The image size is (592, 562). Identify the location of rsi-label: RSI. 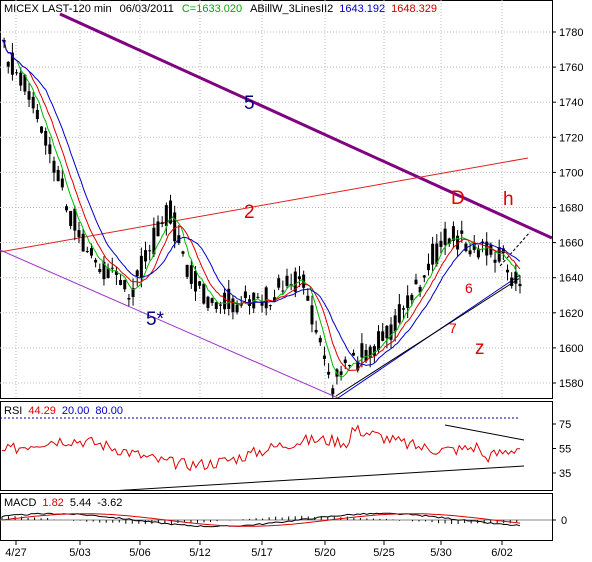
(13, 411).